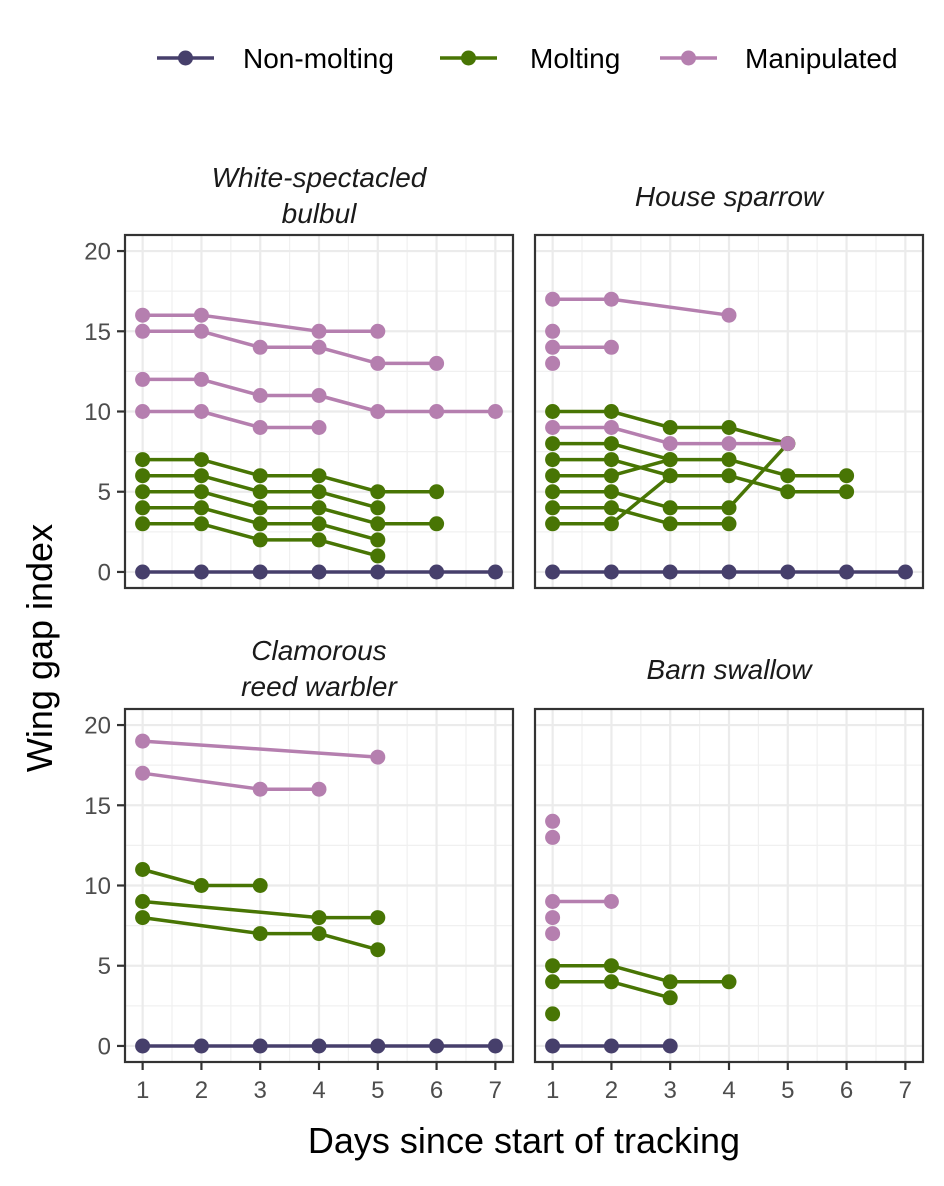 This screenshot has width=944, height=1186. I want to click on panel-title: Barn swallow, so click(730, 669).